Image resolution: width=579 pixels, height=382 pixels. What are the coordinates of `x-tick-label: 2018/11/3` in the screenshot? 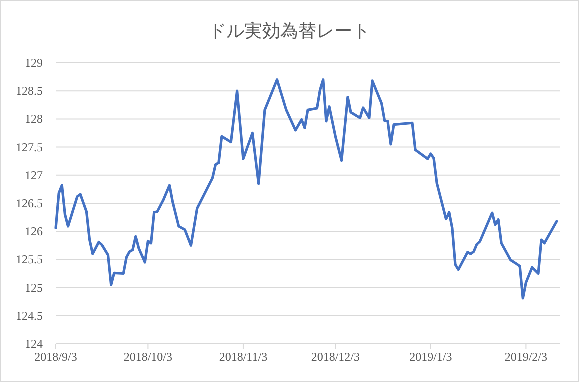 It's located at (243, 357).